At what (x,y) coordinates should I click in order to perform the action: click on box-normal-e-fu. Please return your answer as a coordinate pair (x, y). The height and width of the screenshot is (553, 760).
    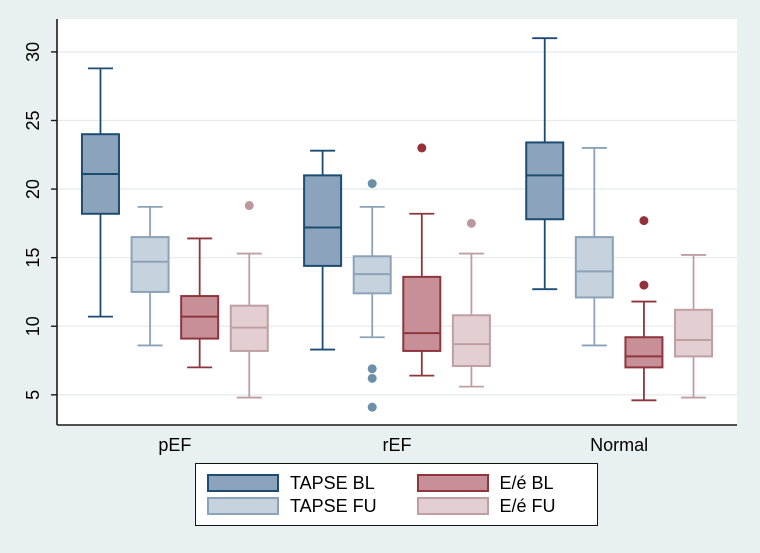
    Looking at the image, I should click on (694, 326).